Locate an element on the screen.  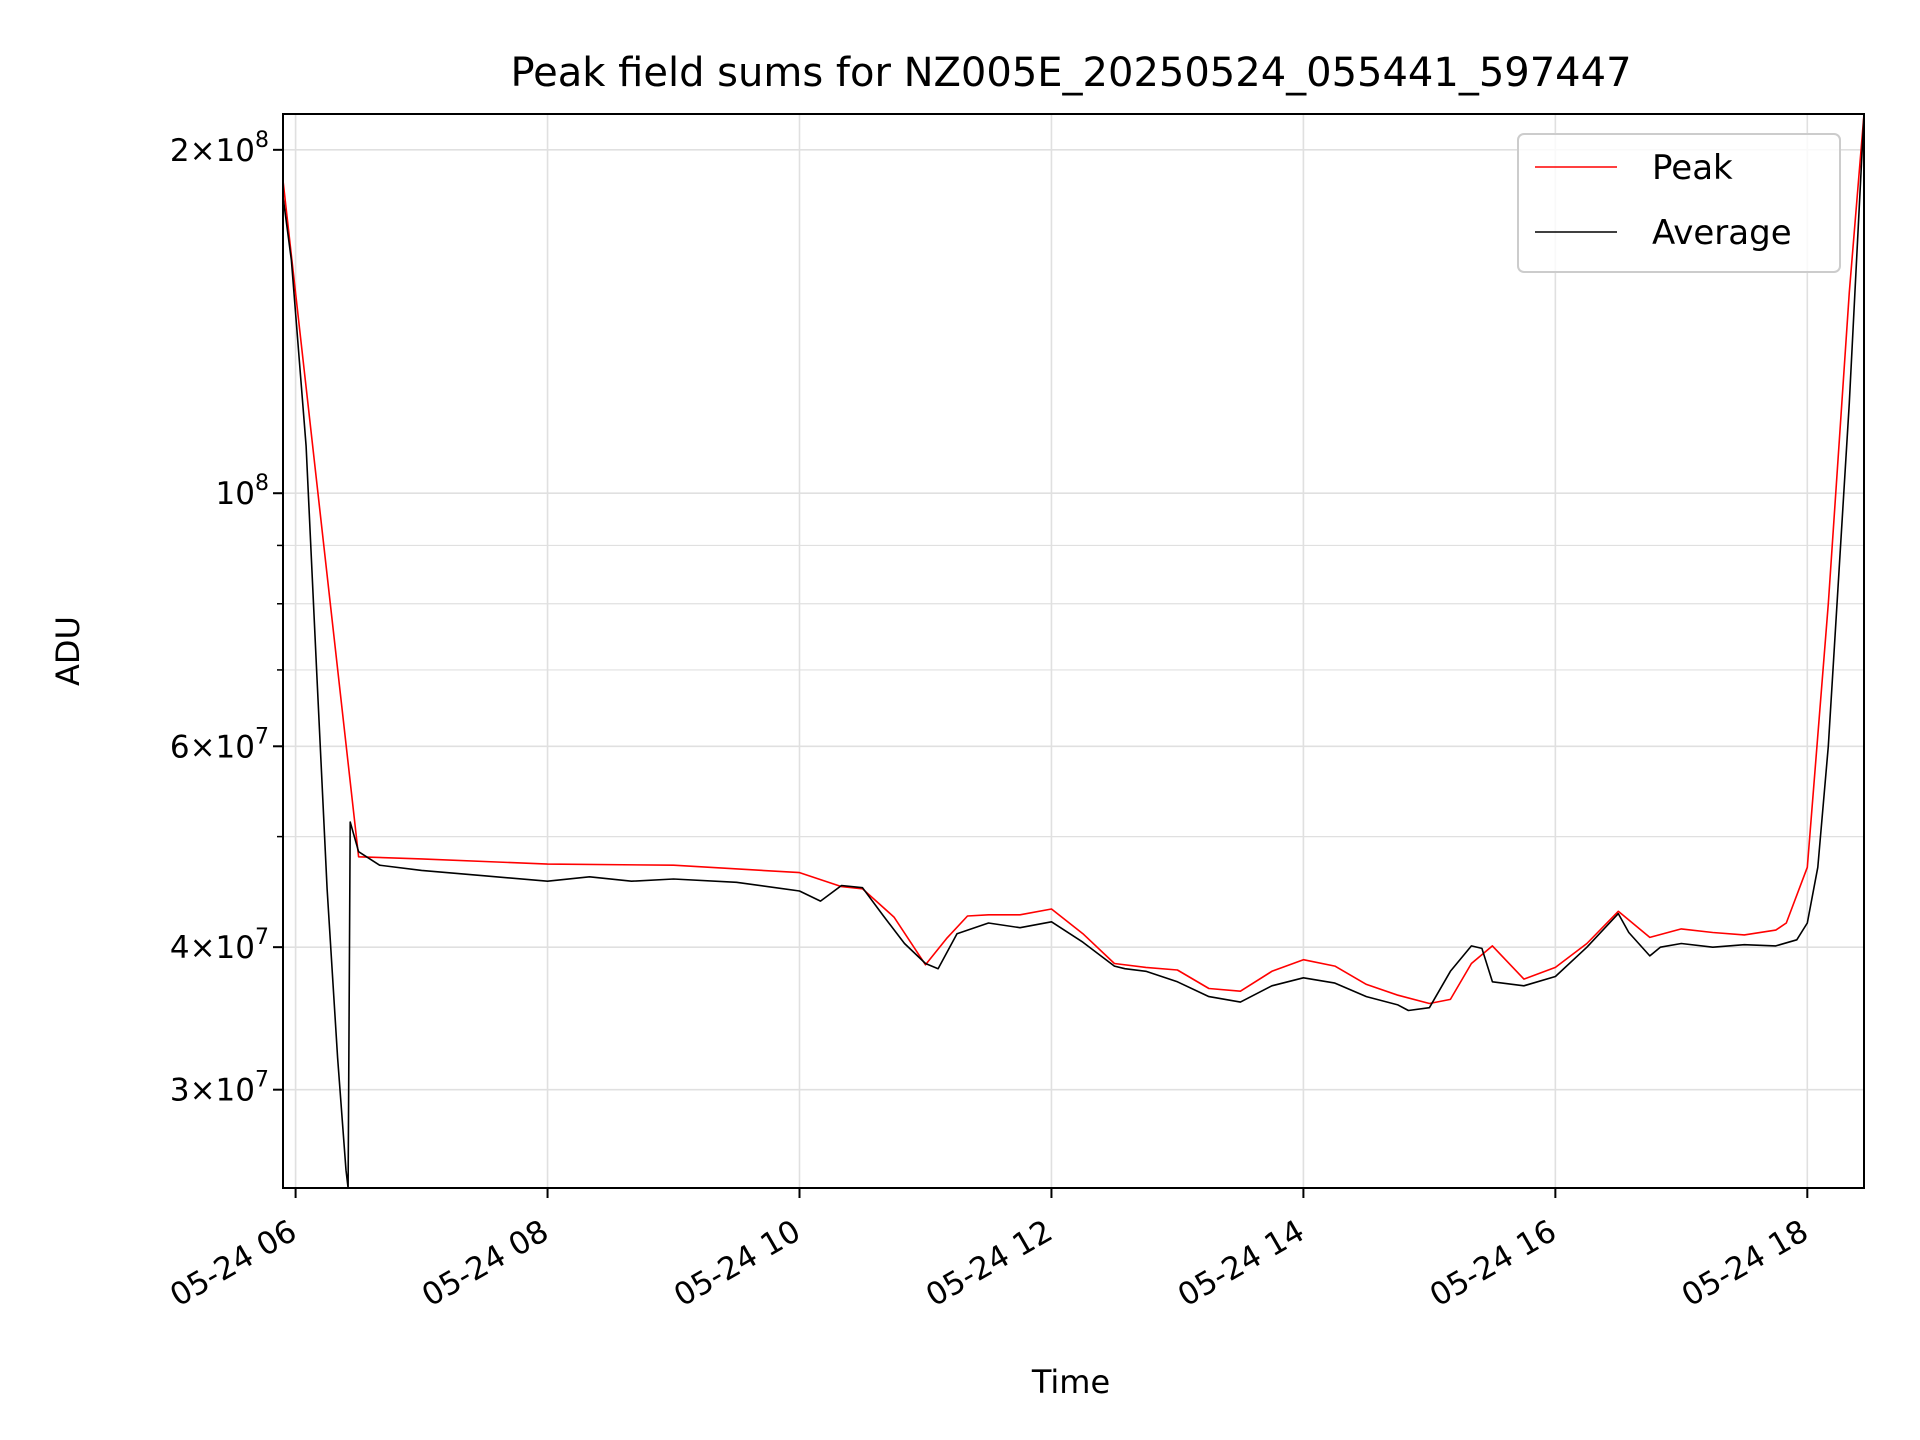
legend-label-average: Average is located at coordinates (1722, 233).